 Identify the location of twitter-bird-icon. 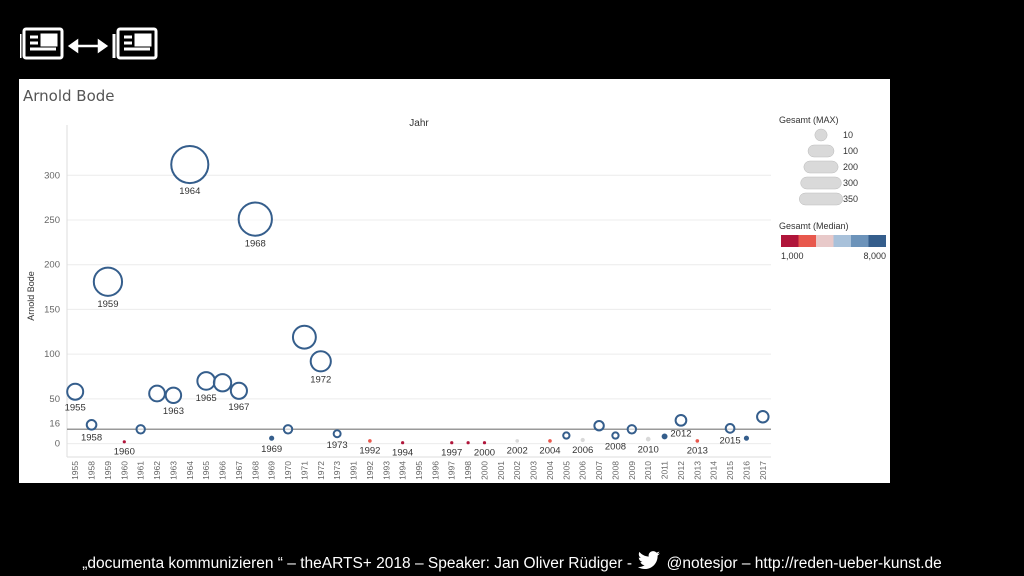
(649, 561).